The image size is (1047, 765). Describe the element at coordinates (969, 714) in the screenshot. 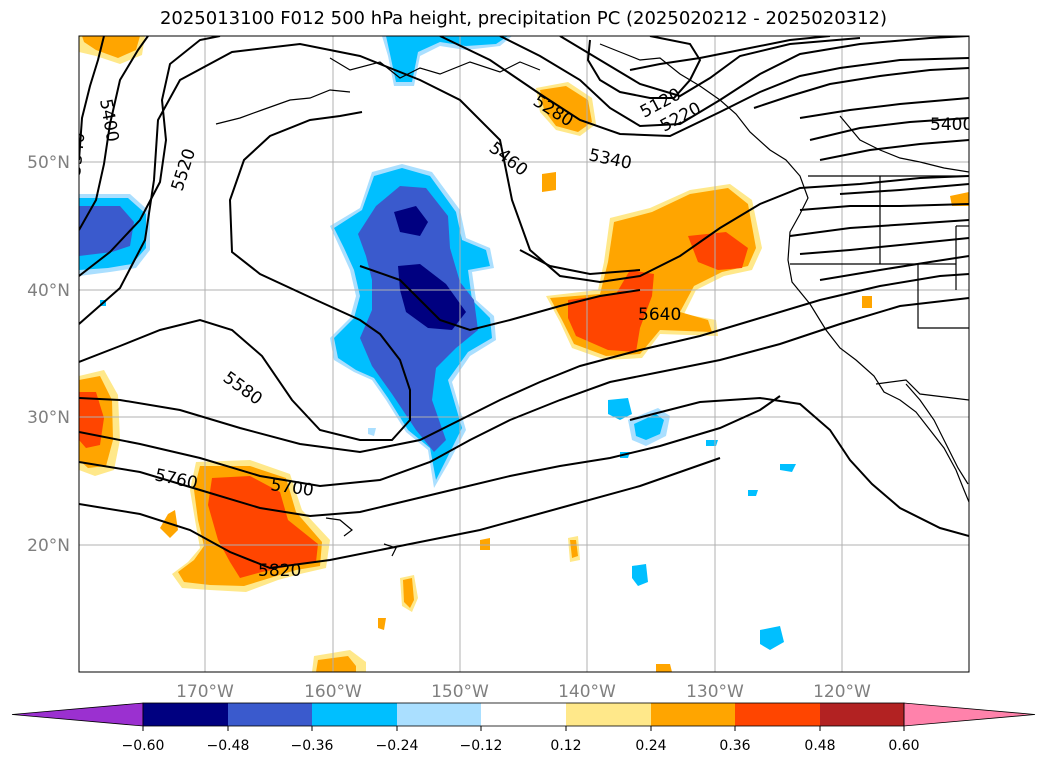

I see `colorbar-right-extension` at that location.